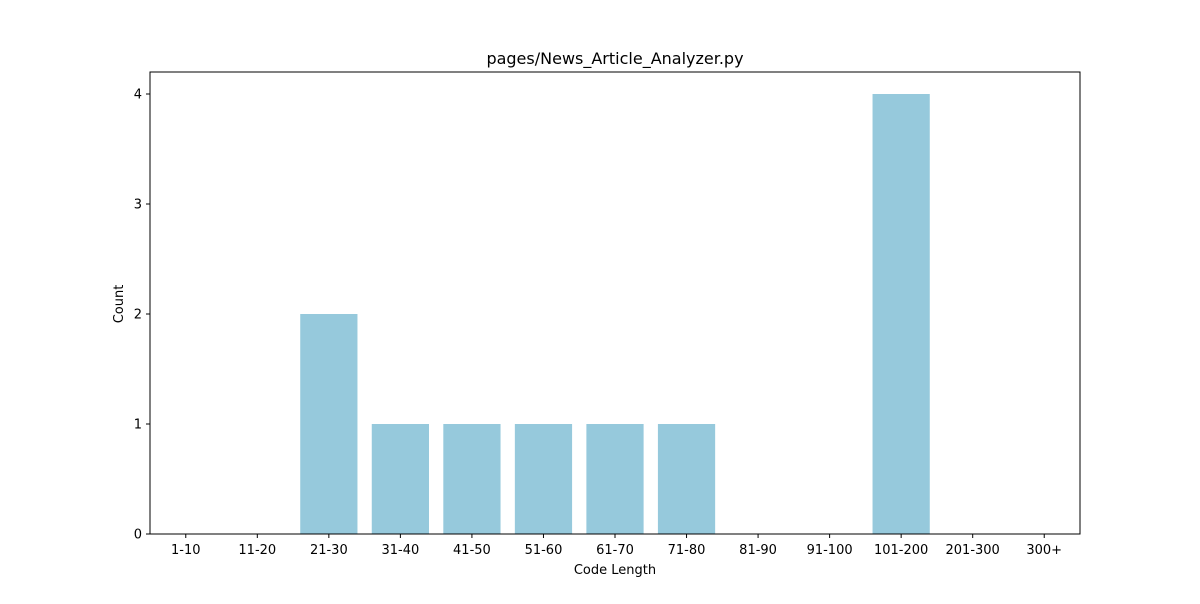  I want to click on x-tick-label: 101-200, so click(901, 550).